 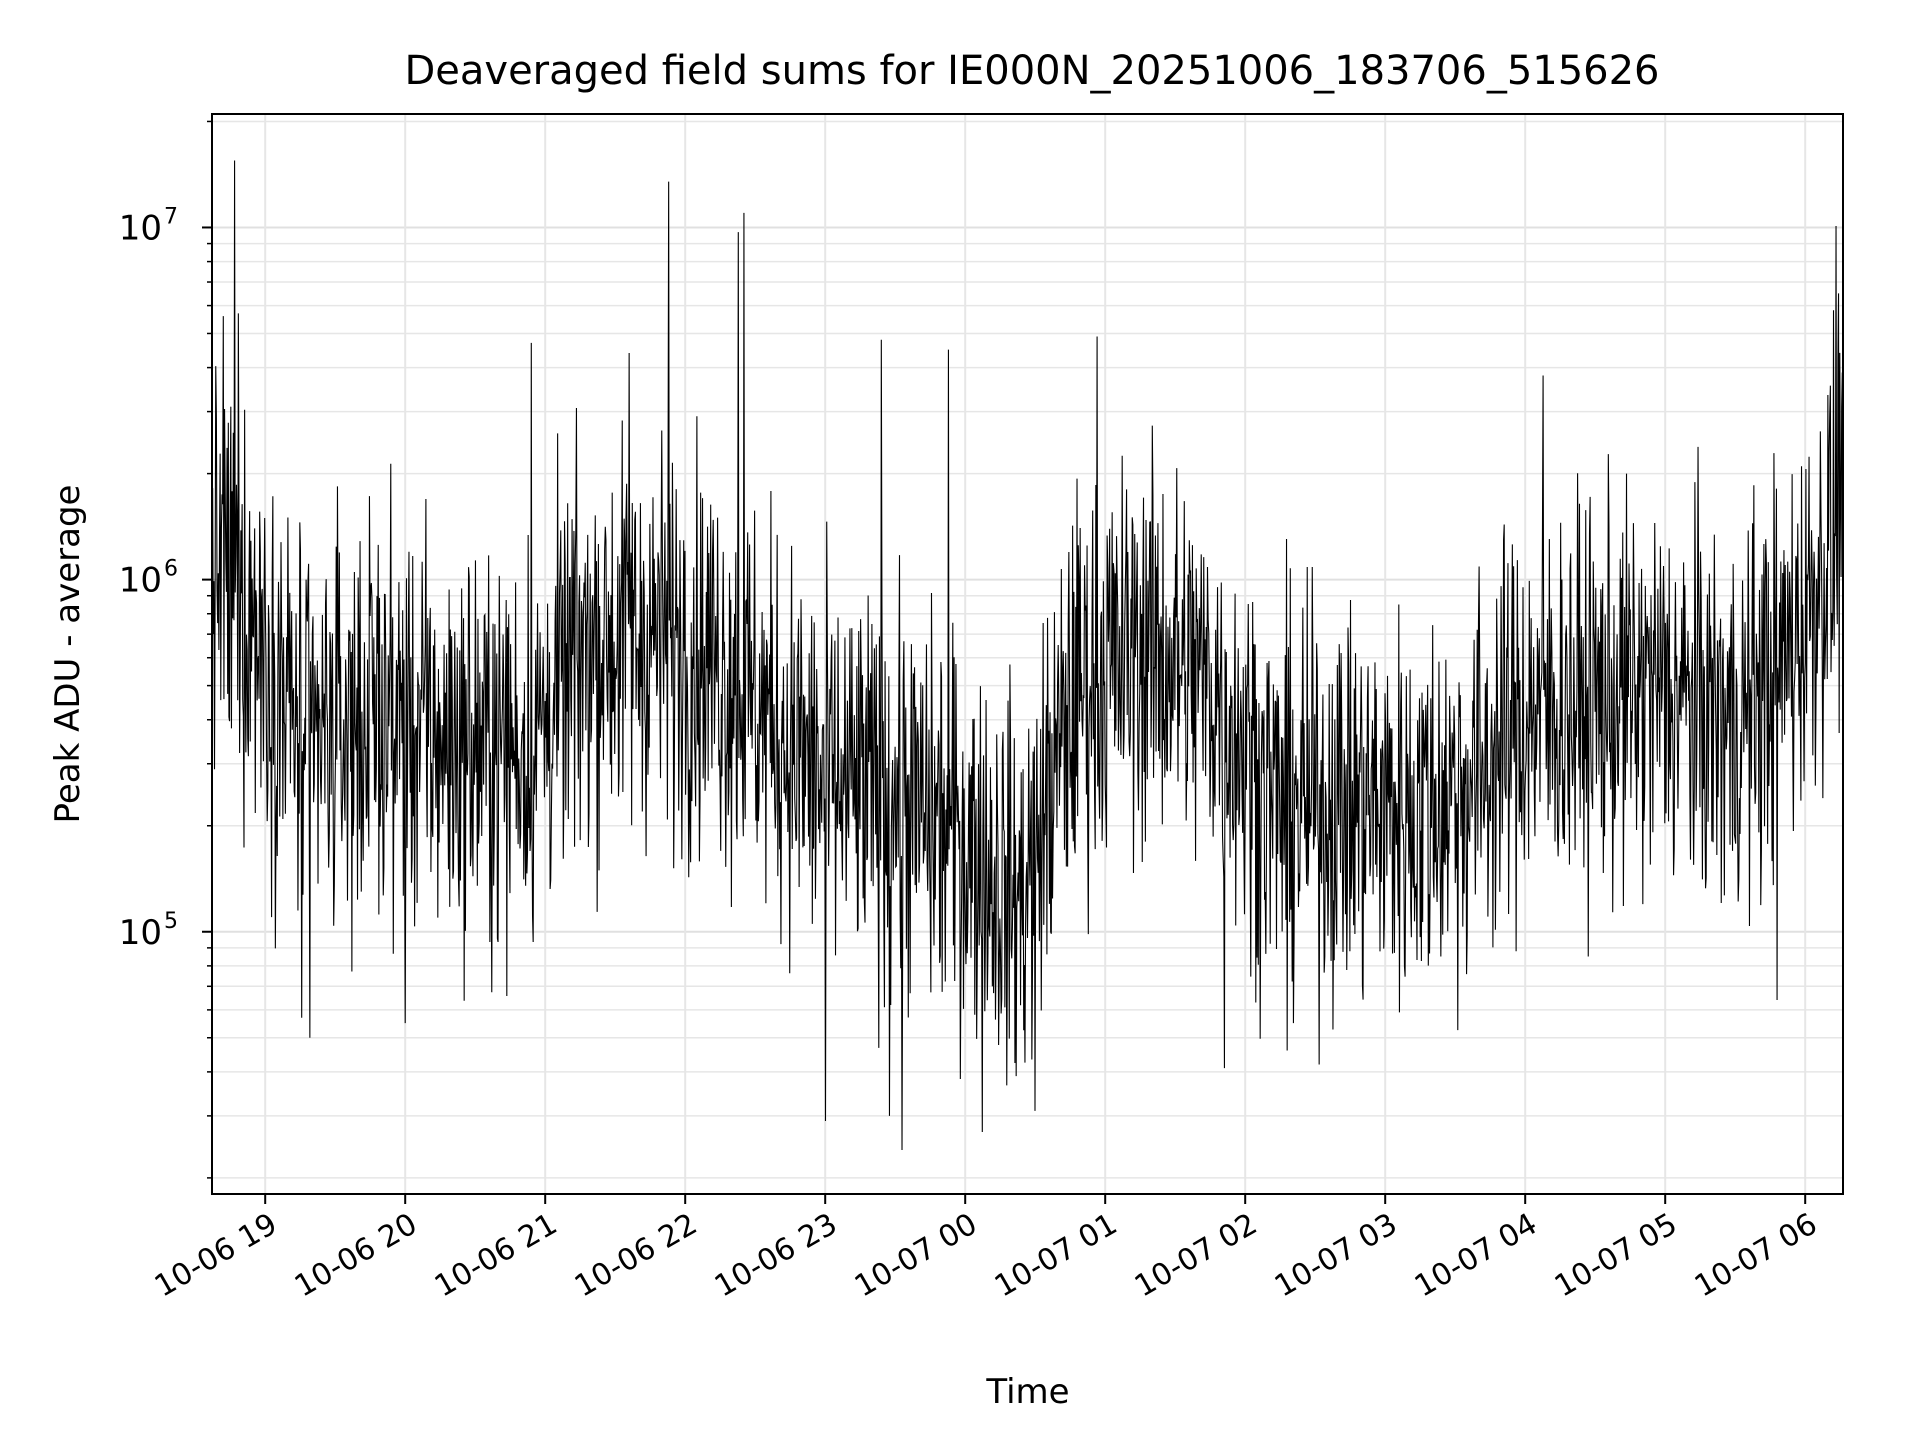 I want to click on y-axis-label: Peak ADU - average, so click(x=68, y=654).